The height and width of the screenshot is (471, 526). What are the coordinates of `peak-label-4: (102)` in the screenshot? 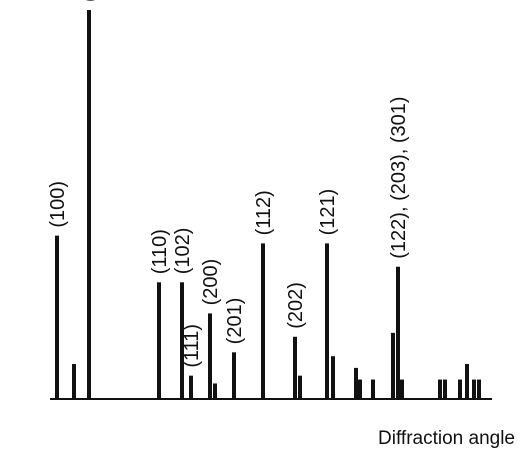 It's located at (183, 251).